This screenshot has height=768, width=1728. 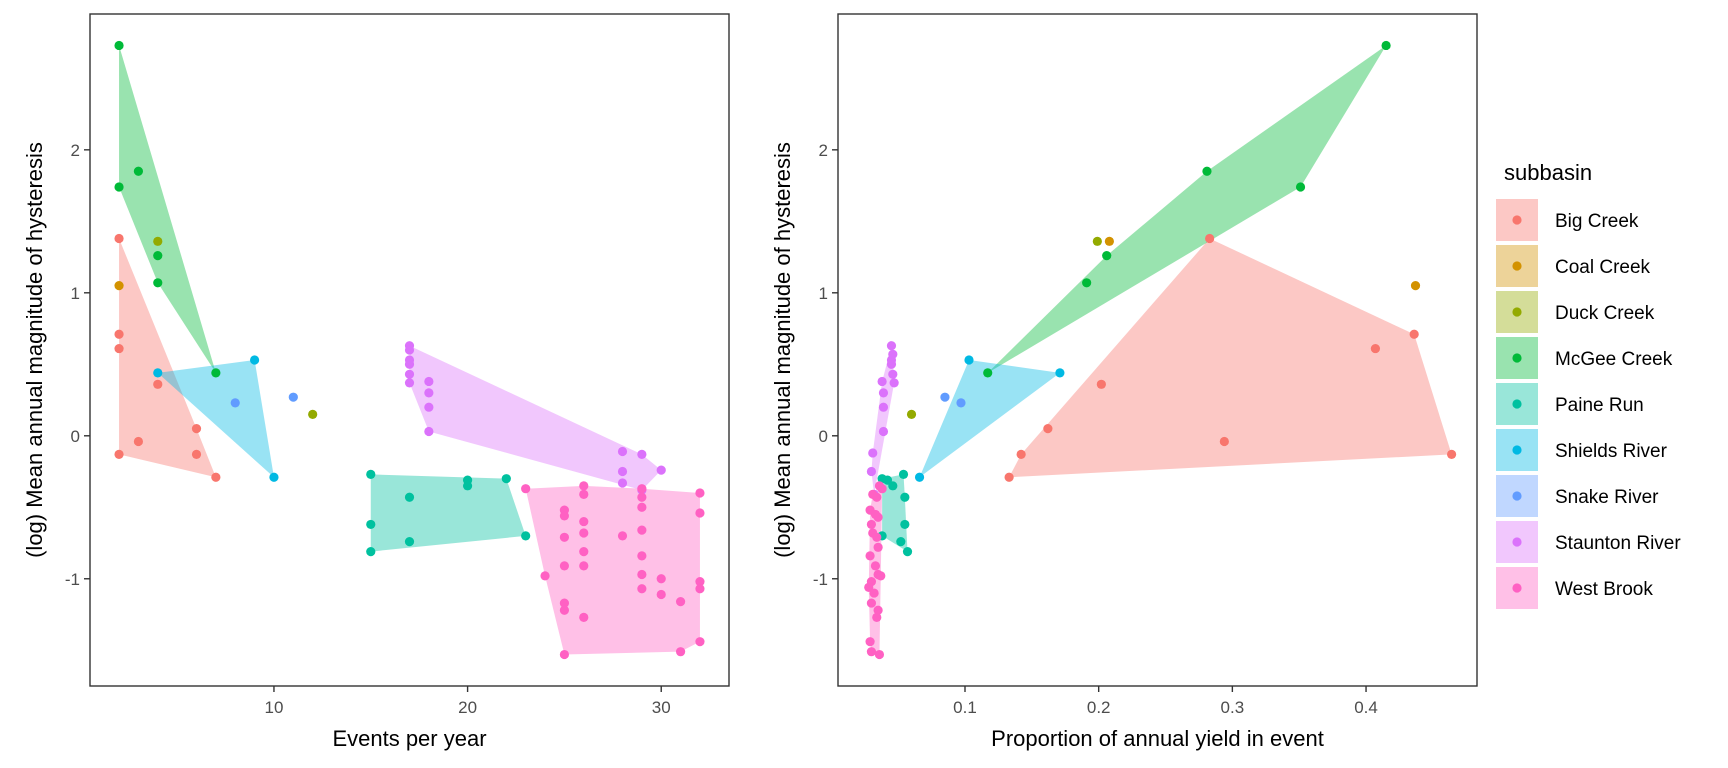 I want to click on legend-item-big-creek: Big Creek, so click(x=1567, y=220).